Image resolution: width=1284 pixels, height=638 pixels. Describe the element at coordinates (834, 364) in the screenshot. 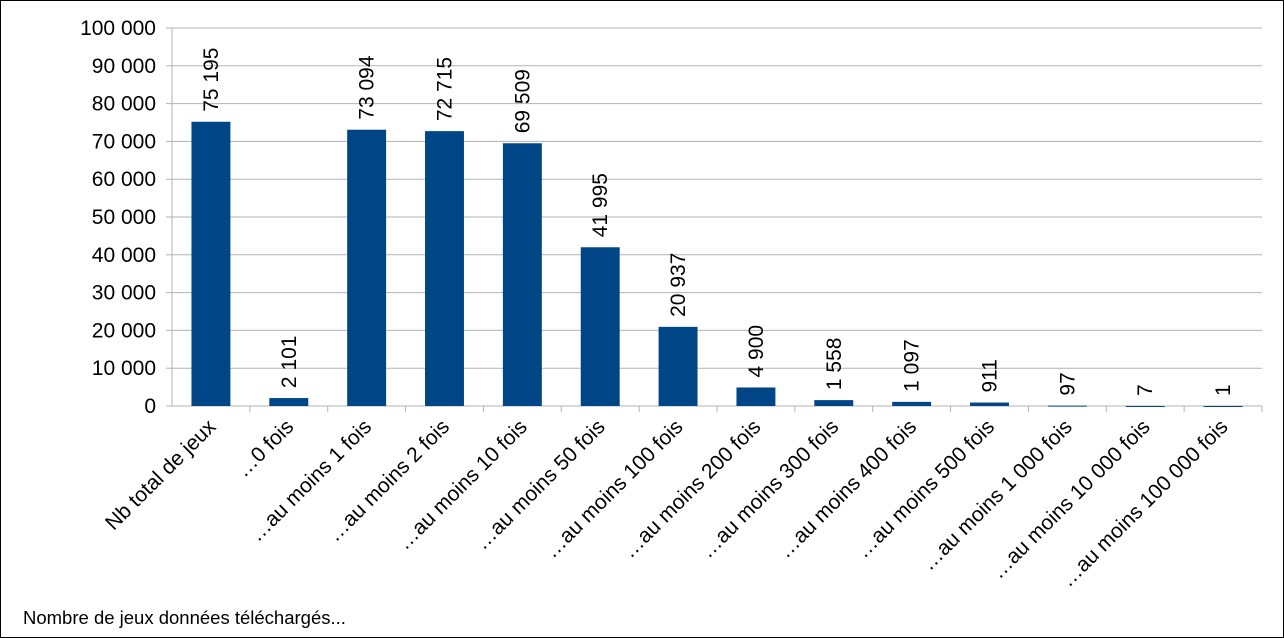

I see `data-label: 1 558` at that location.